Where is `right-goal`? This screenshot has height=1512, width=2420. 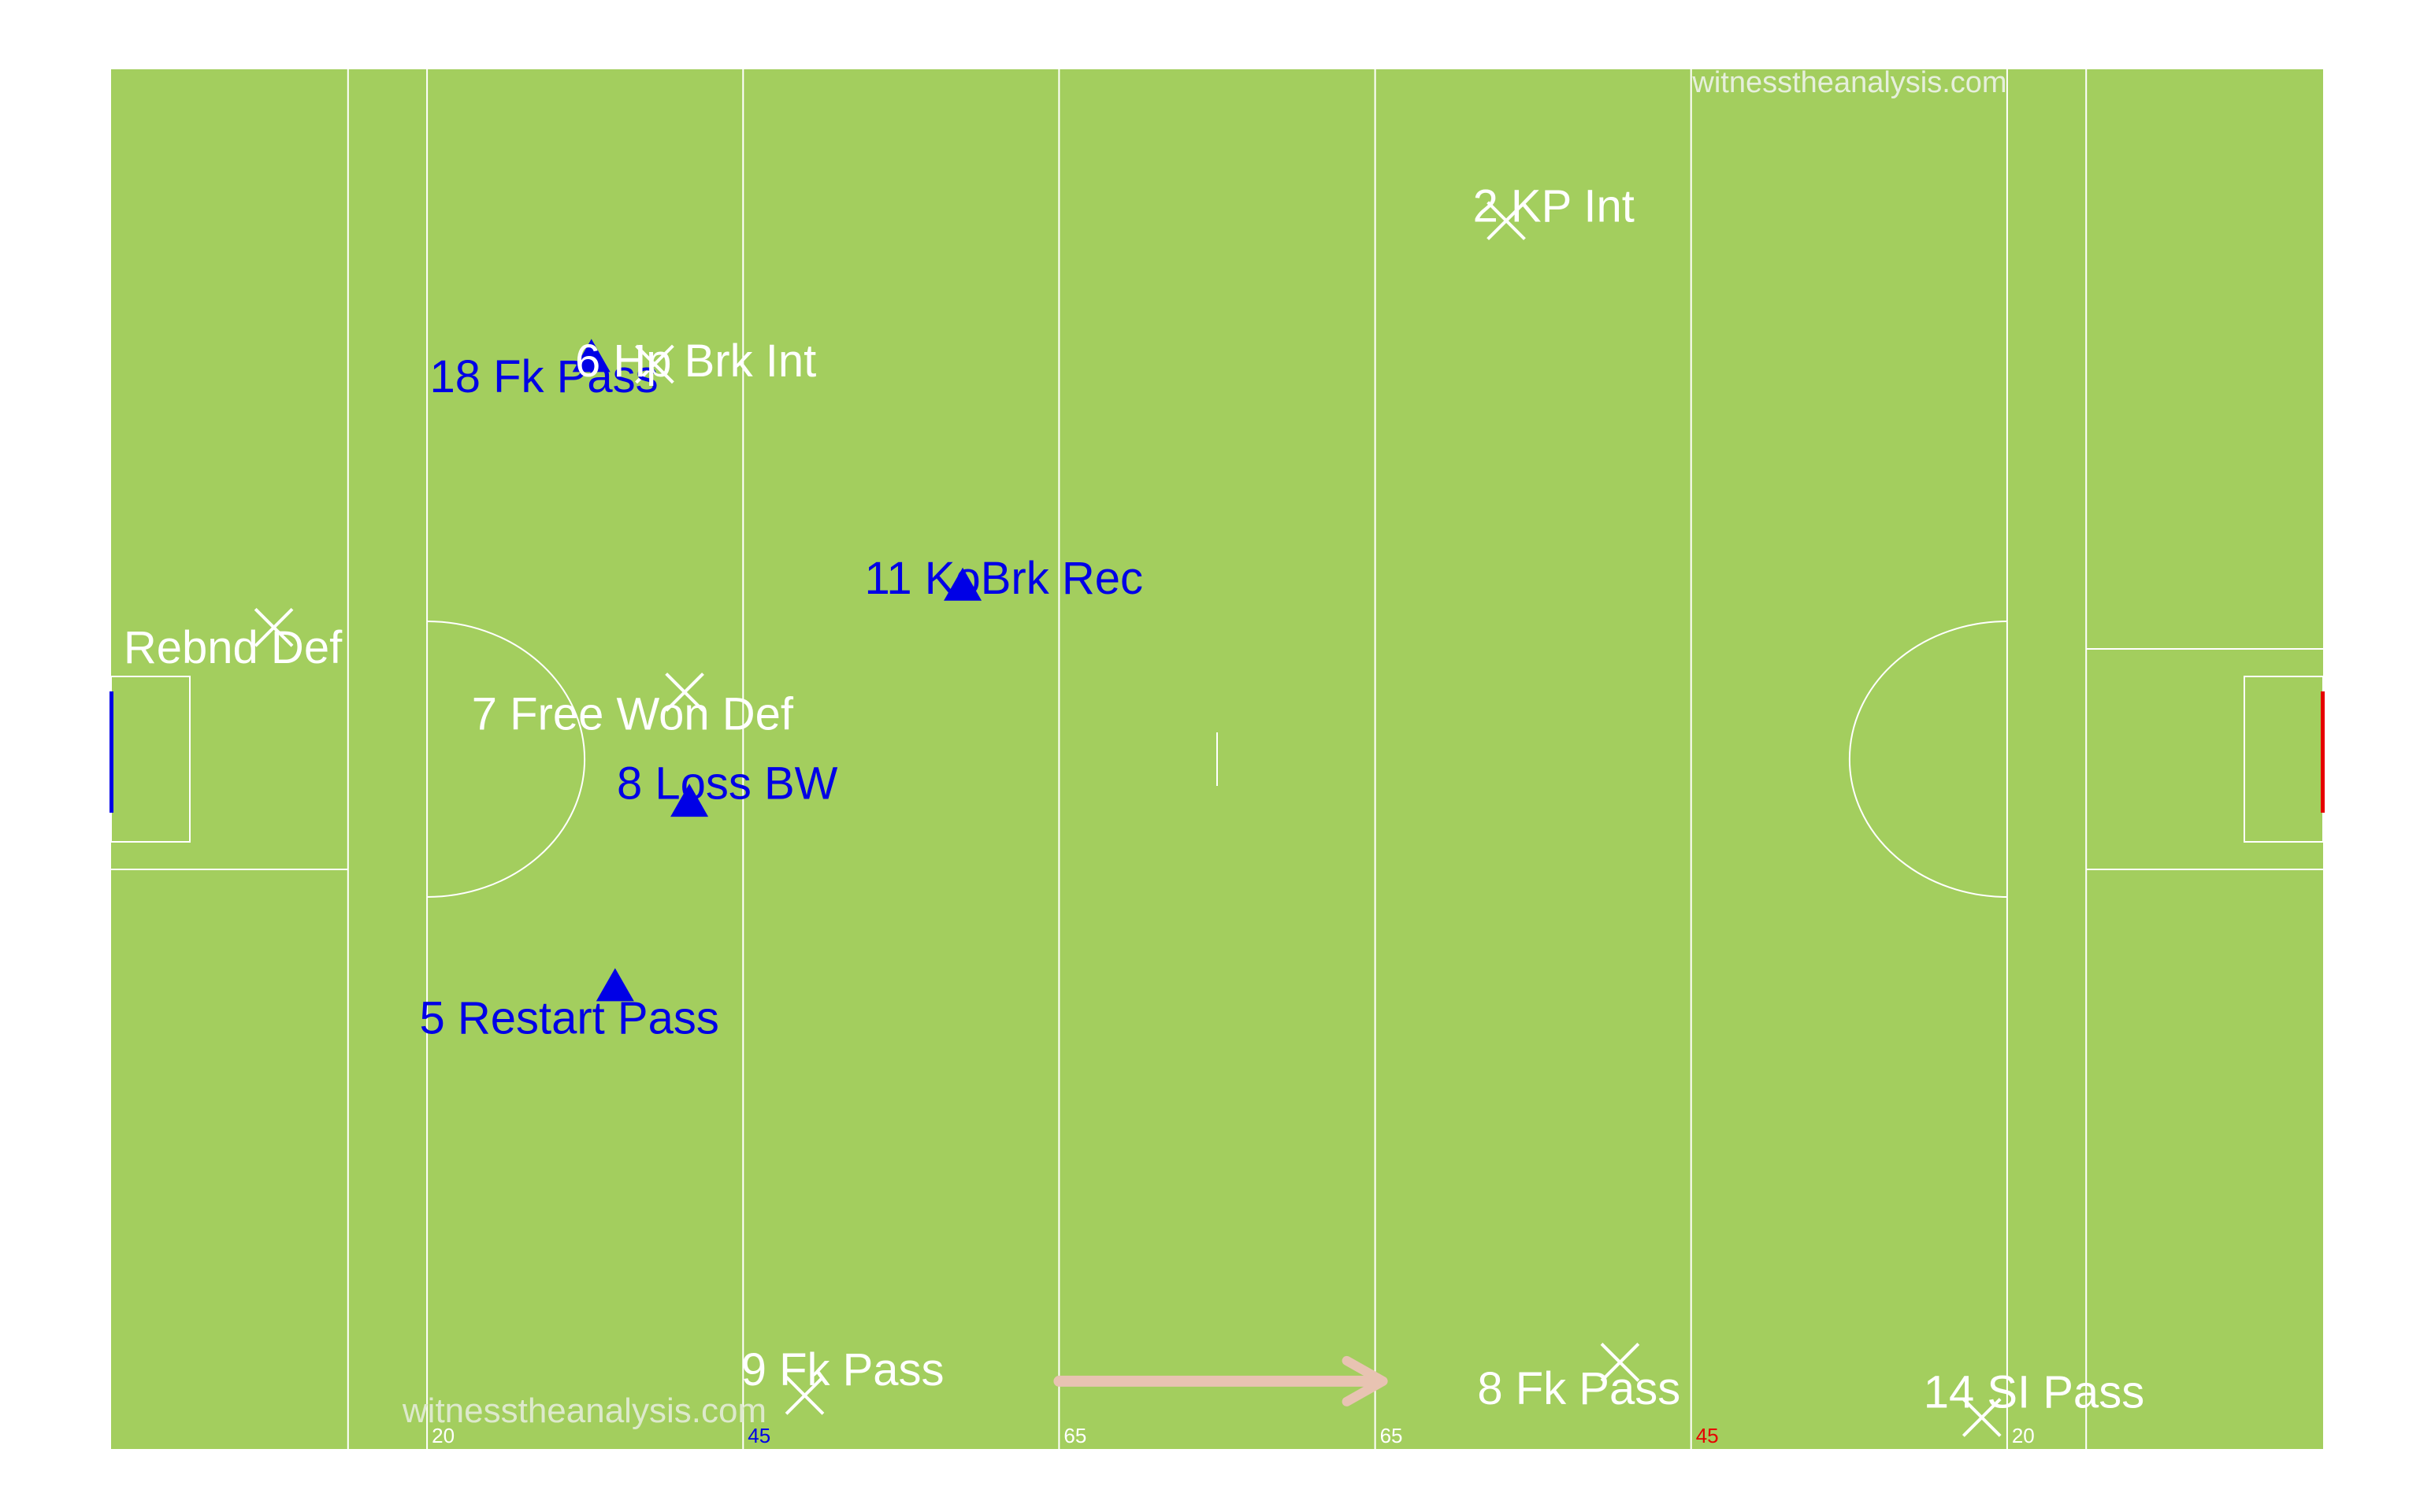
right-goal is located at coordinates (2323, 752).